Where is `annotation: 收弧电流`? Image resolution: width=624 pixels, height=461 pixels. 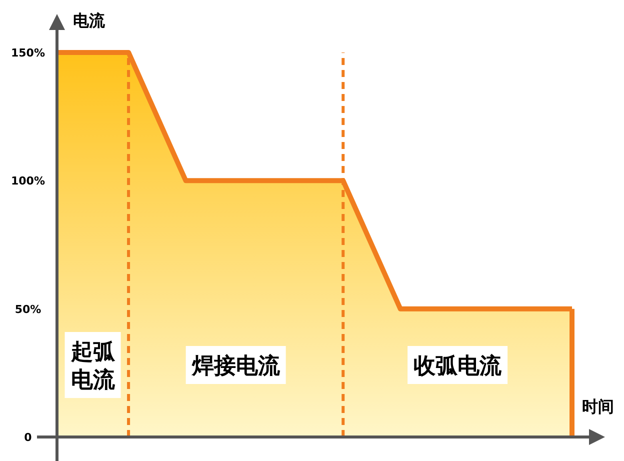
annotation: 收弧电流 is located at coordinates (458, 366).